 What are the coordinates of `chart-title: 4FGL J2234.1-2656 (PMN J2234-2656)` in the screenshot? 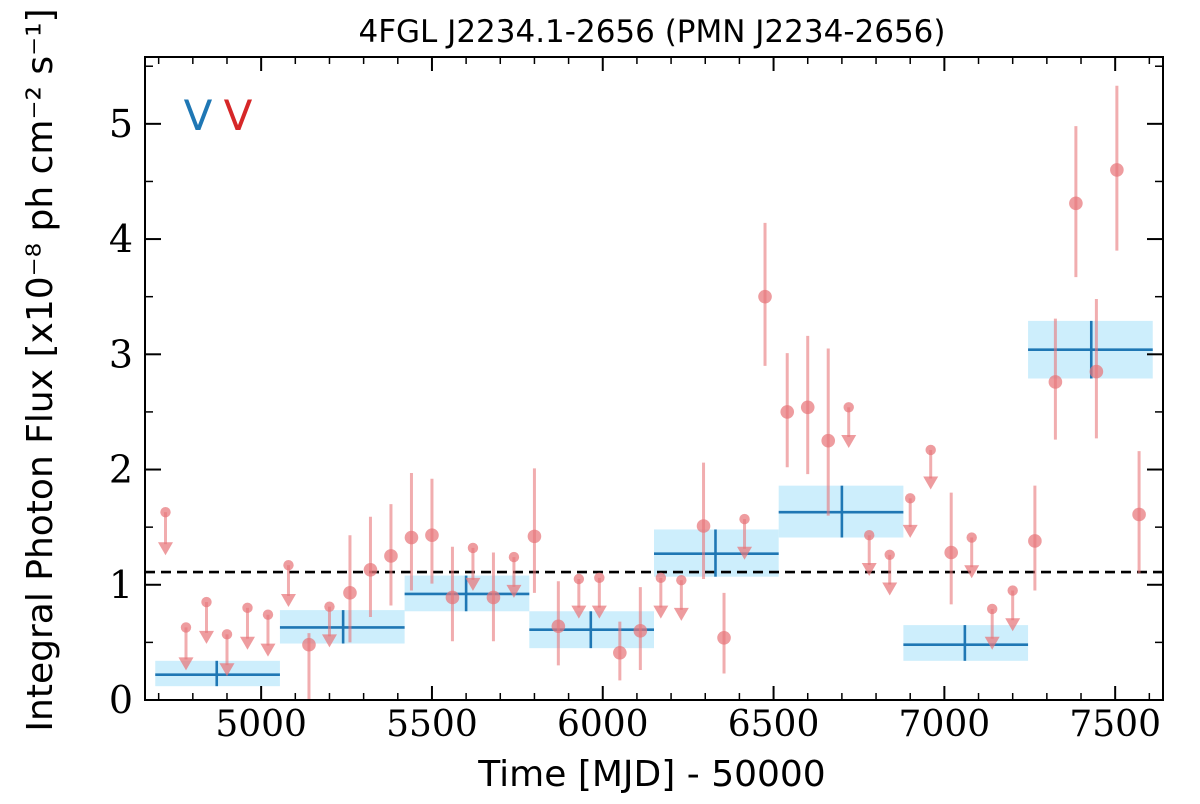 It's located at (651, 32).